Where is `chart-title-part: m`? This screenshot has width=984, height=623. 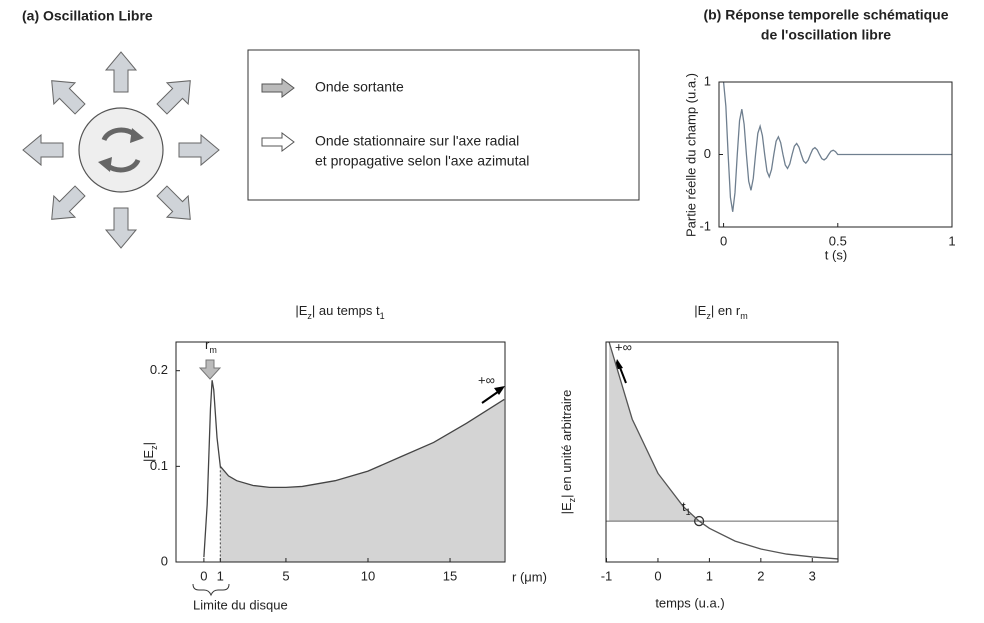 chart-title-part: m is located at coordinates (744, 316).